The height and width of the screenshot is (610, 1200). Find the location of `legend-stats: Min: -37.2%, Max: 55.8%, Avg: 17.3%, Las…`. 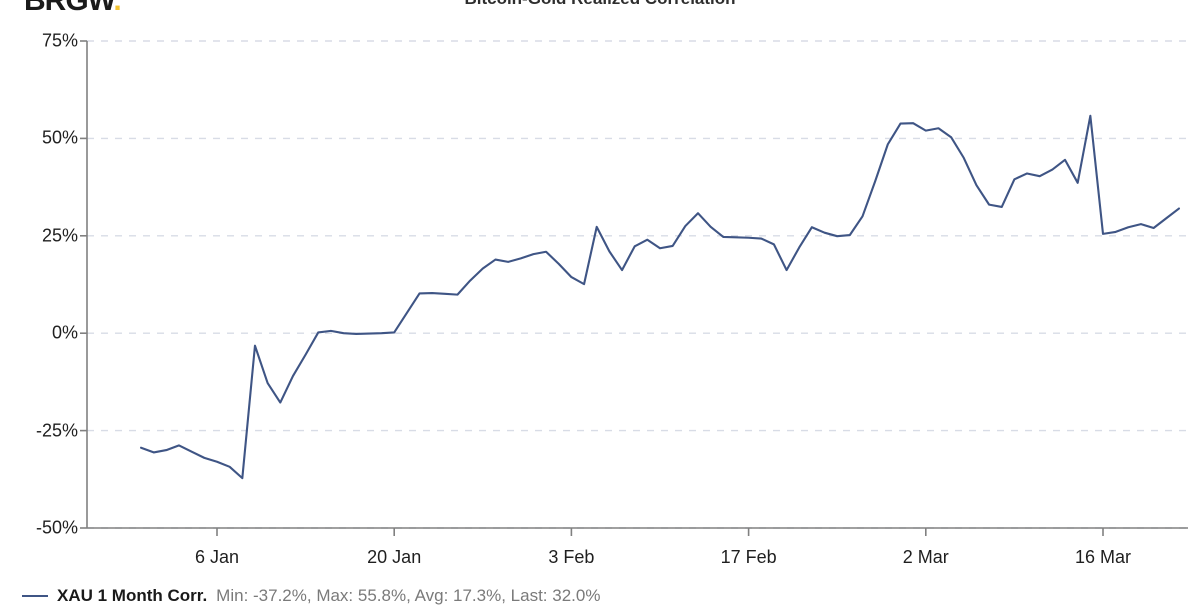

legend-stats: Min: -37.2%, Max: 55.8%, Avg: 17.3%, Las… is located at coordinates (408, 595).